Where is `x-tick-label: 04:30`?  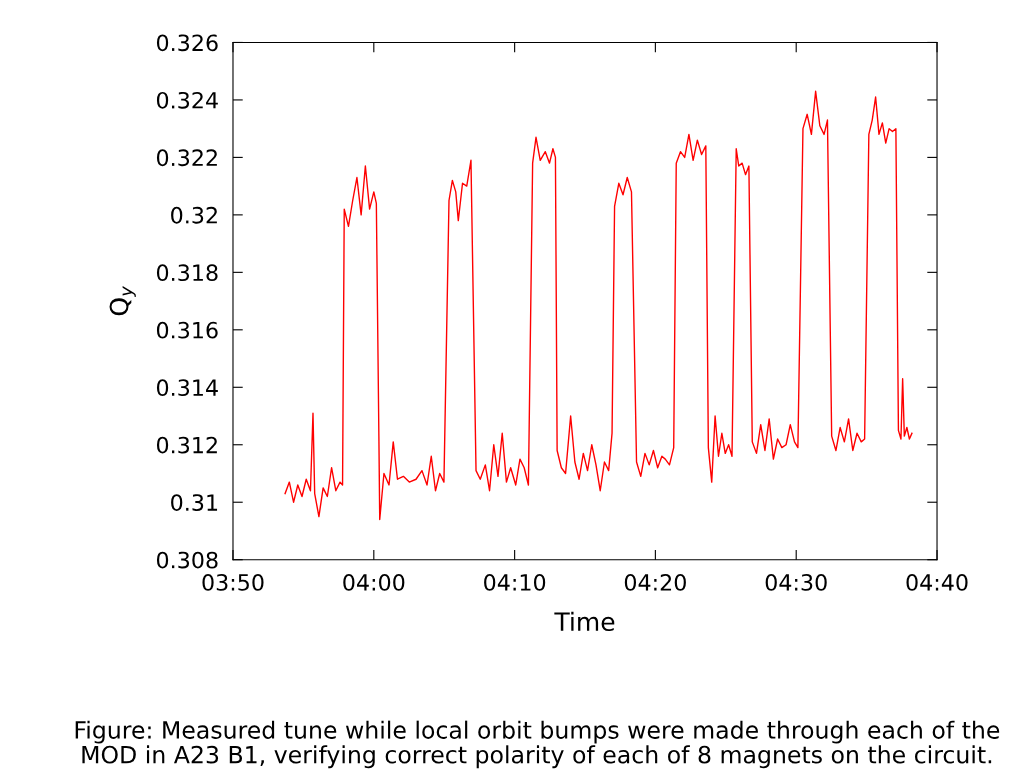
x-tick-label: 04:30 is located at coordinates (796, 582).